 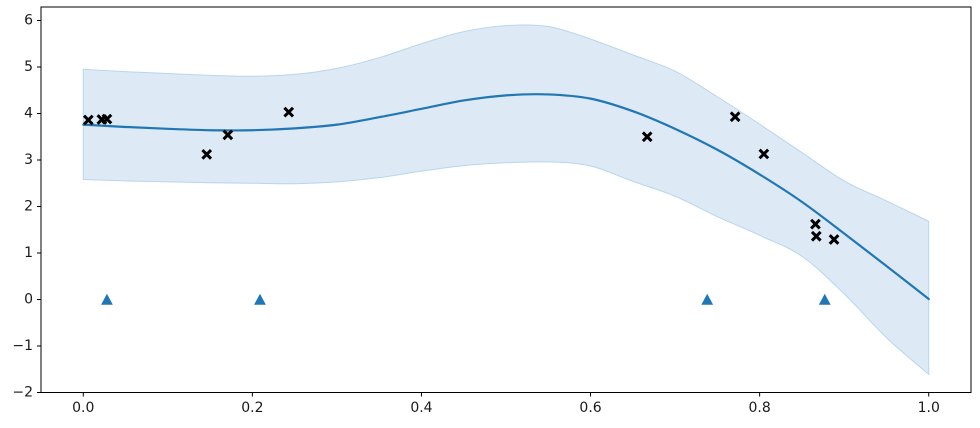 I want to click on y-tick-label: 5, so click(x=28, y=67).